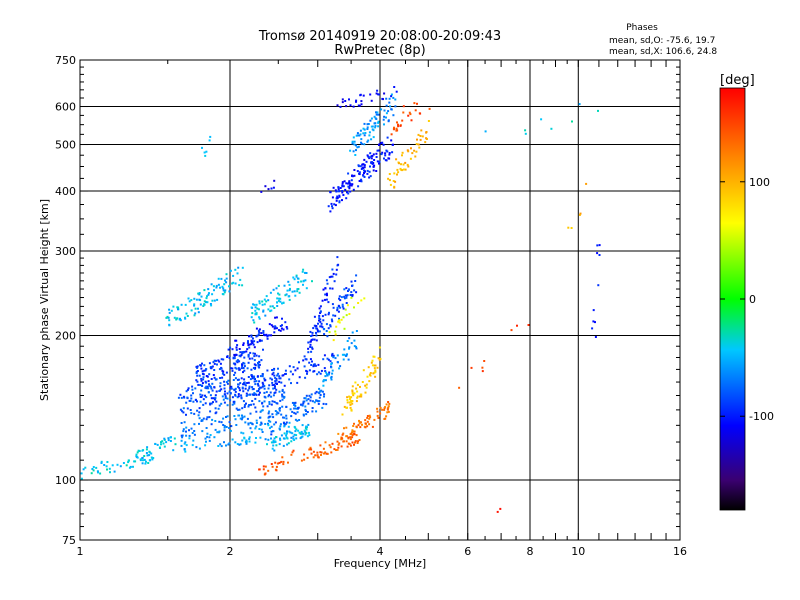 Image resolution: width=800 pixels, height=600 pixels. What do you see at coordinates (530, 551) in the screenshot?
I see `x-tick-label: 8` at bounding box center [530, 551].